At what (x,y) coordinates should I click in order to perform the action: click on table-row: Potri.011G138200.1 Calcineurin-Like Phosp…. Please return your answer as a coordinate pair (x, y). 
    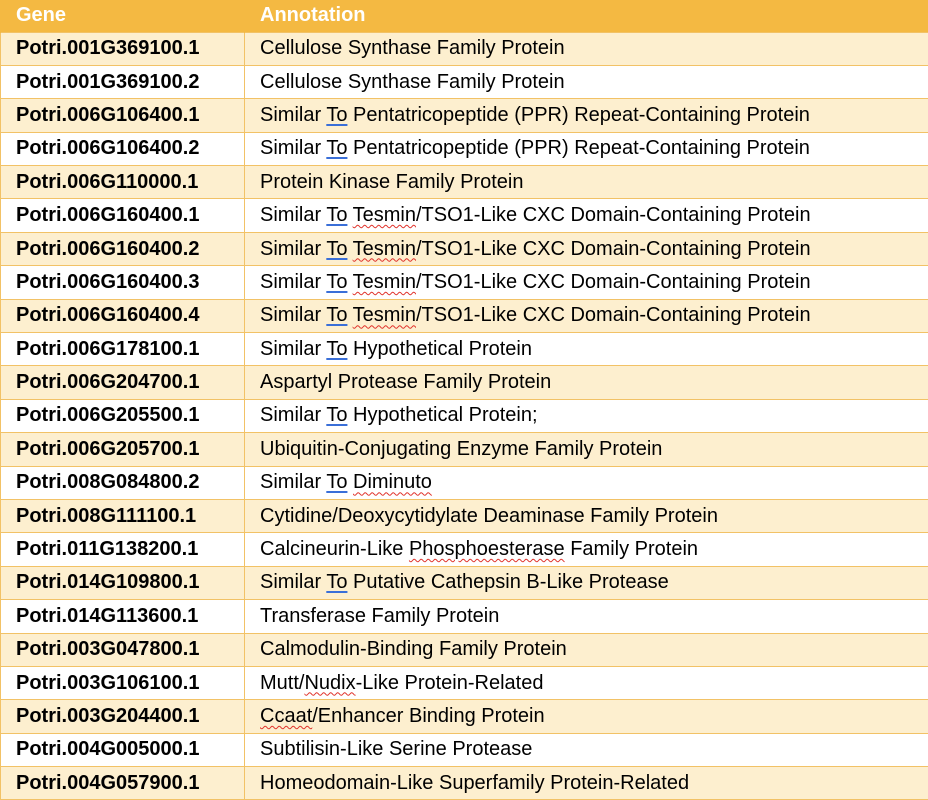
    Looking at the image, I should click on (464, 549).